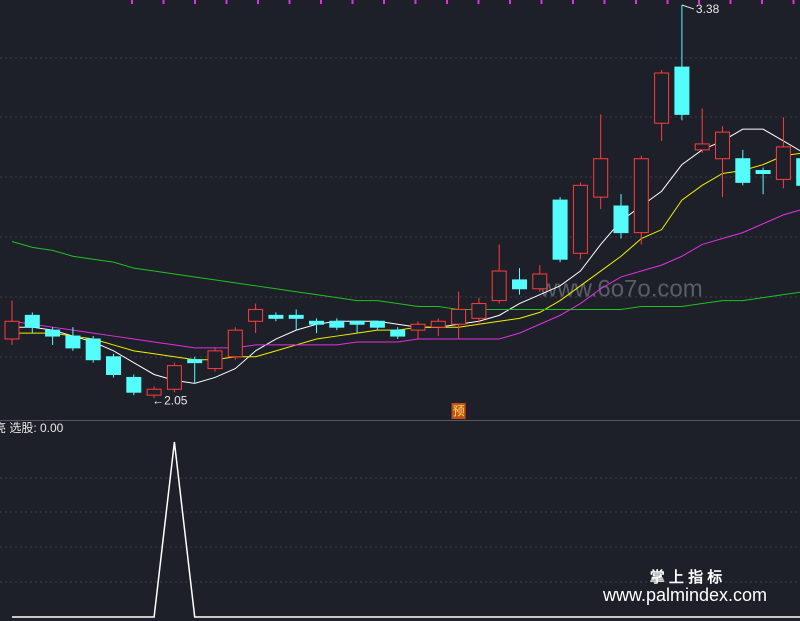 This screenshot has height=621, width=800. What do you see at coordinates (688, 7) in the screenshot?
I see `high-pointer` at bounding box center [688, 7].